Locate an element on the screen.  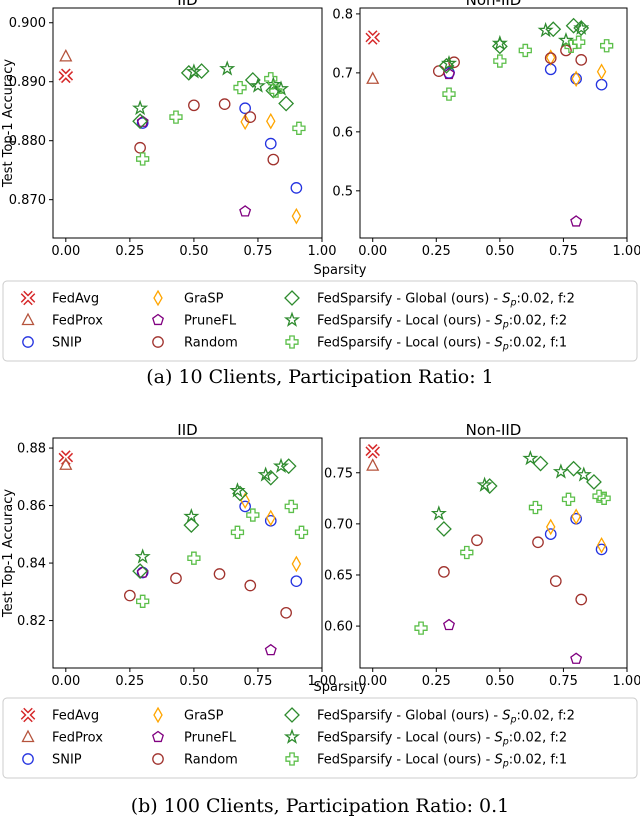
legend-label: Random is located at coordinates (211, 343).